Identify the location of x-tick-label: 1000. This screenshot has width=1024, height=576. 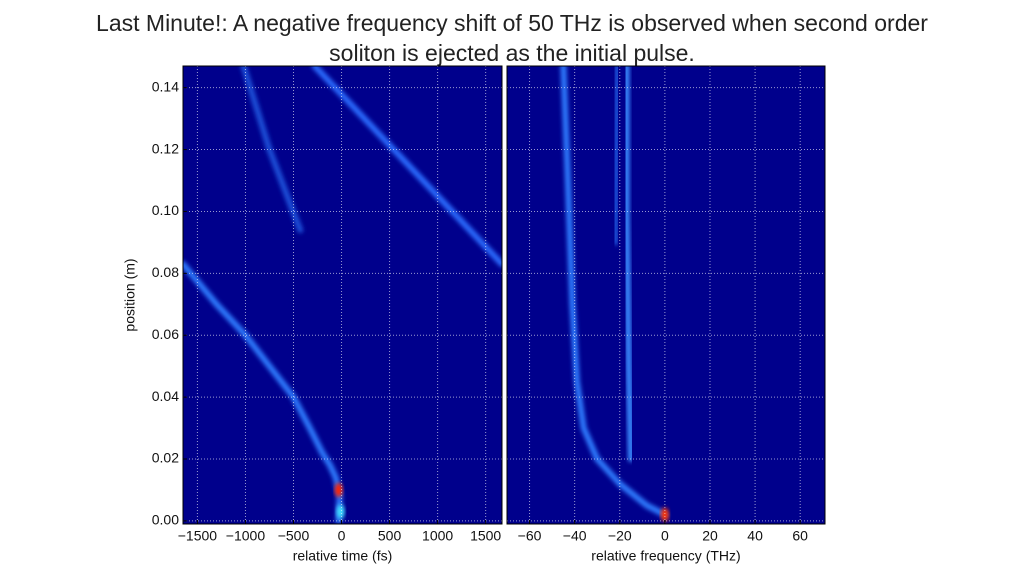
(437, 536).